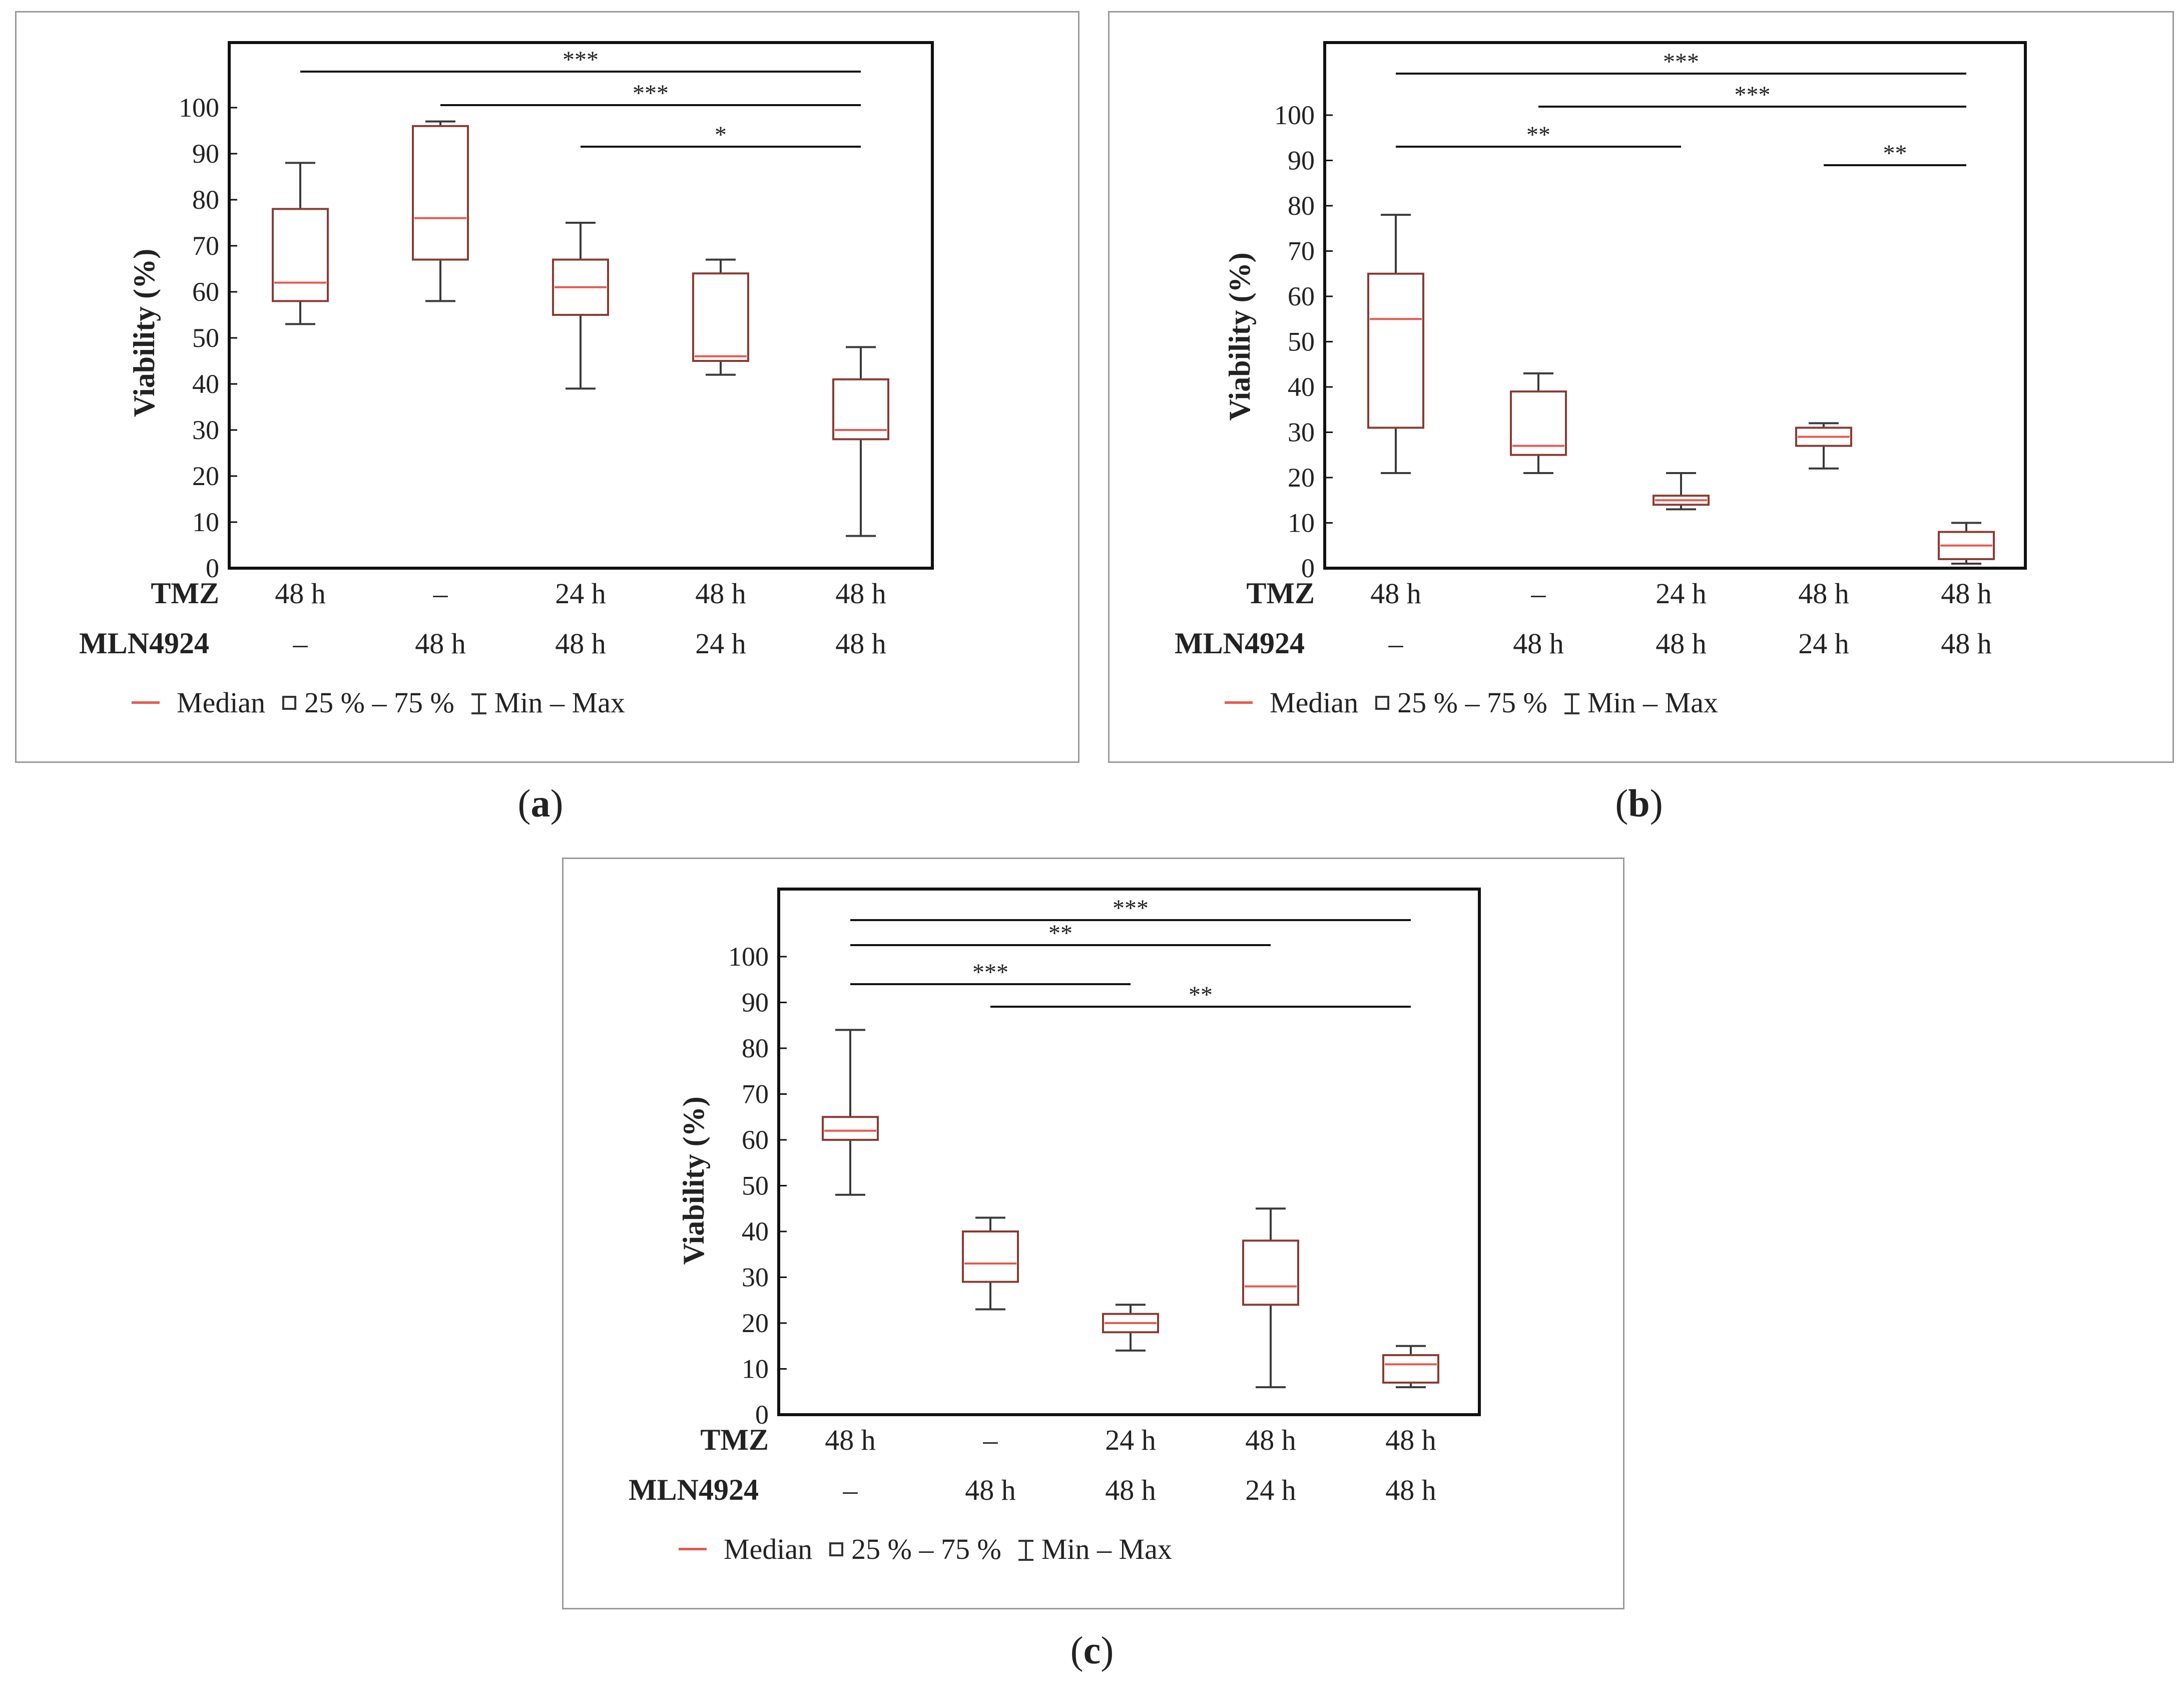  I want to click on caption-letter: b, so click(1639, 803).